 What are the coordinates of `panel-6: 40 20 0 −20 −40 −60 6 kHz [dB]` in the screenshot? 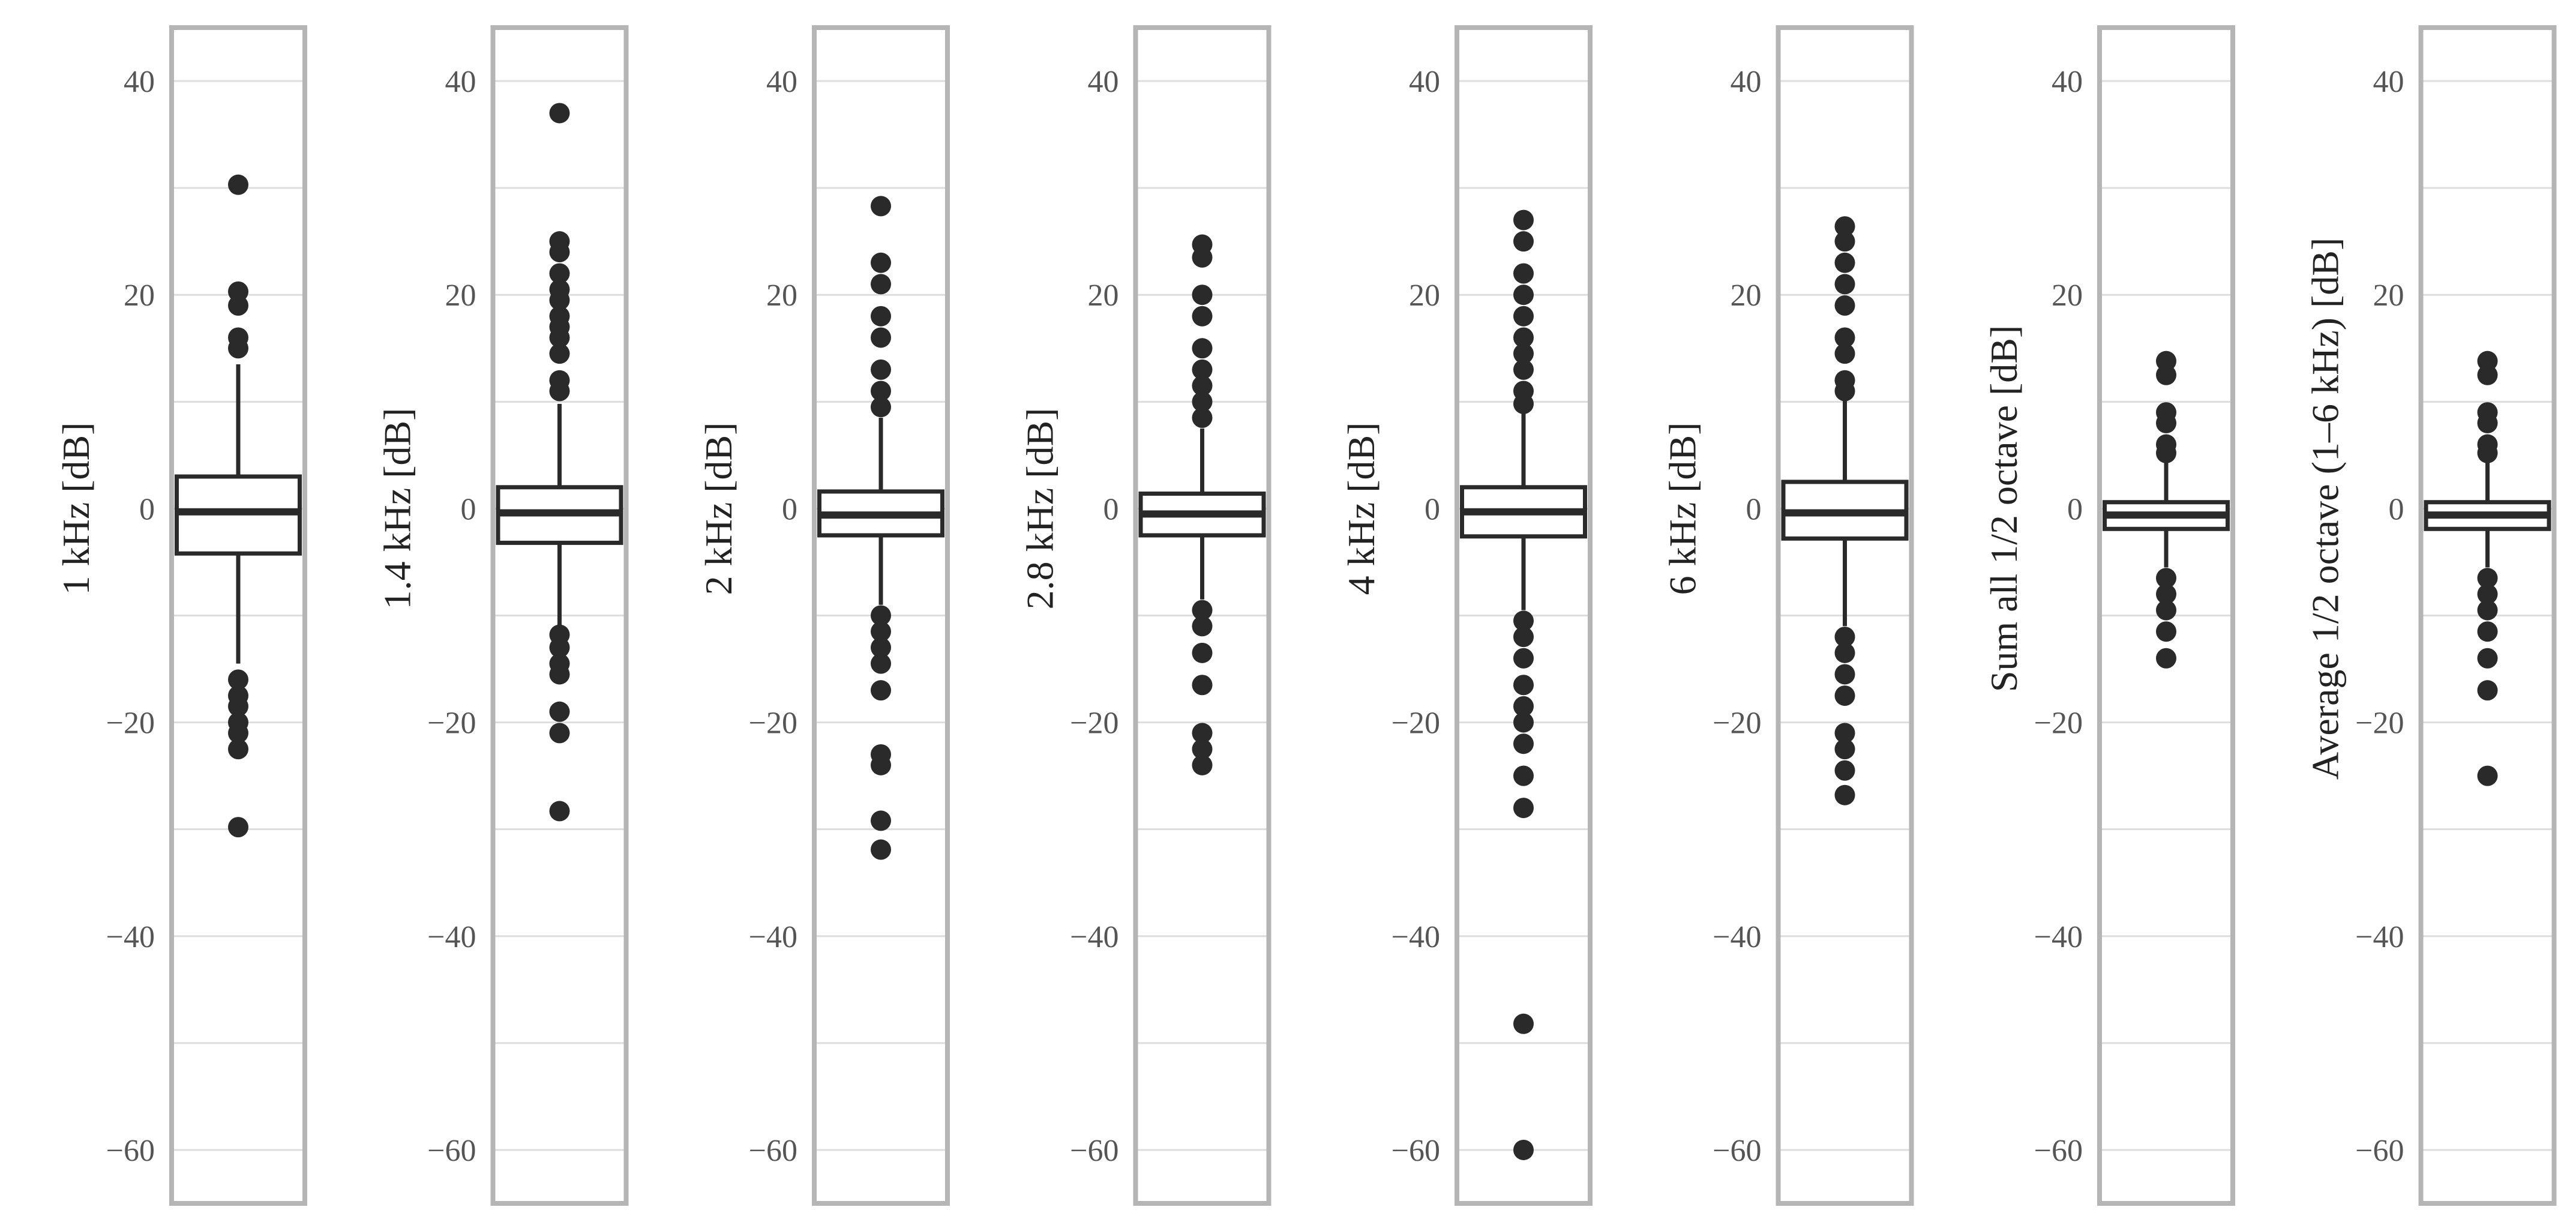 It's located at (1788, 615).